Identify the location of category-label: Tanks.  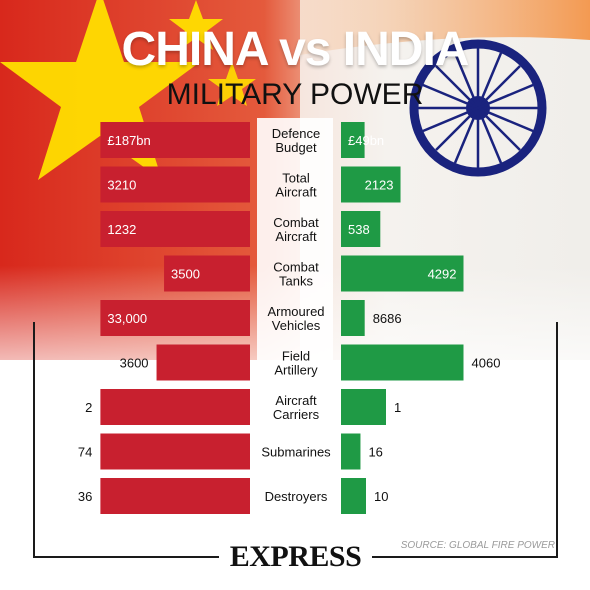
(296, 281).